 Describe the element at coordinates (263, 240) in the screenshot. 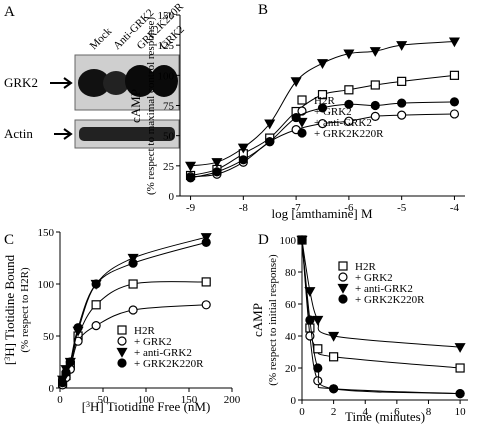

I see `panel-letter: D` at that location.